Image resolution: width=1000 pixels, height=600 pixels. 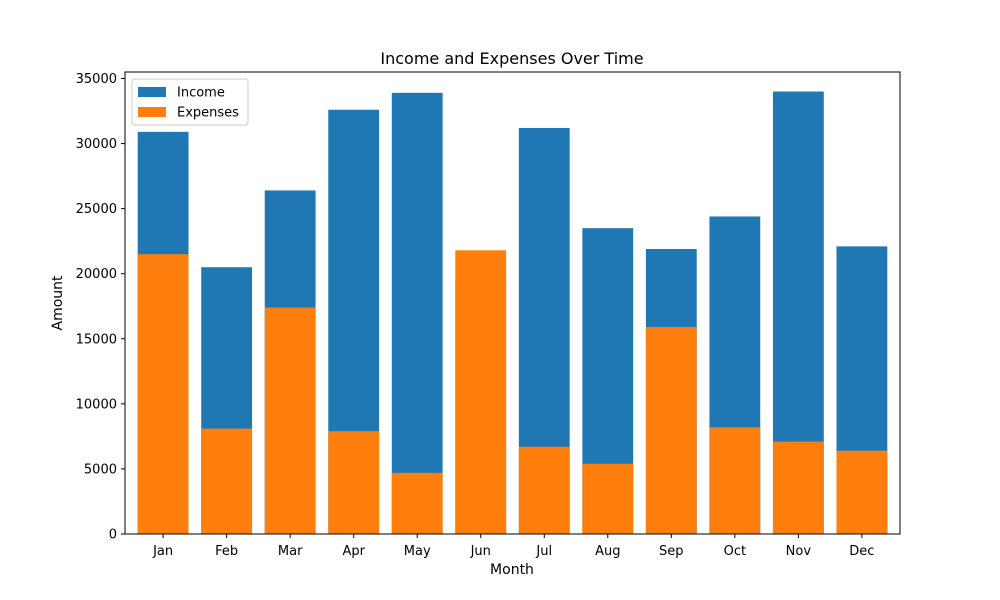 What do you see at coordinates (190, 102) in the screenshot?
I see `legend: Income Expenses` at bounding box center [190, 102].